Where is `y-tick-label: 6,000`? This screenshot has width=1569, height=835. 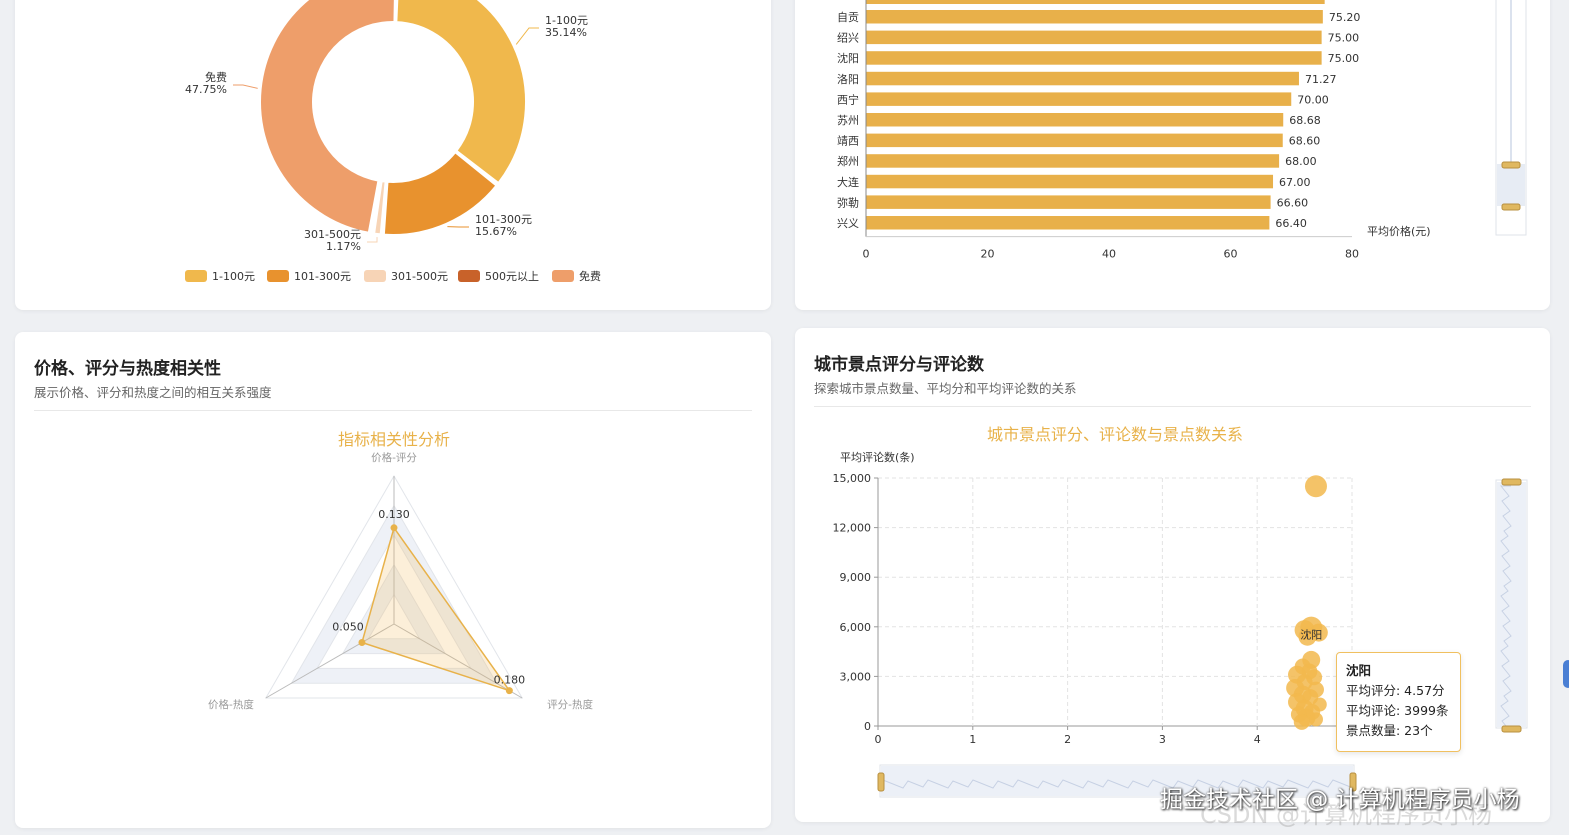 y-tick-label: 6,000 is located at coordinates (856, 627).